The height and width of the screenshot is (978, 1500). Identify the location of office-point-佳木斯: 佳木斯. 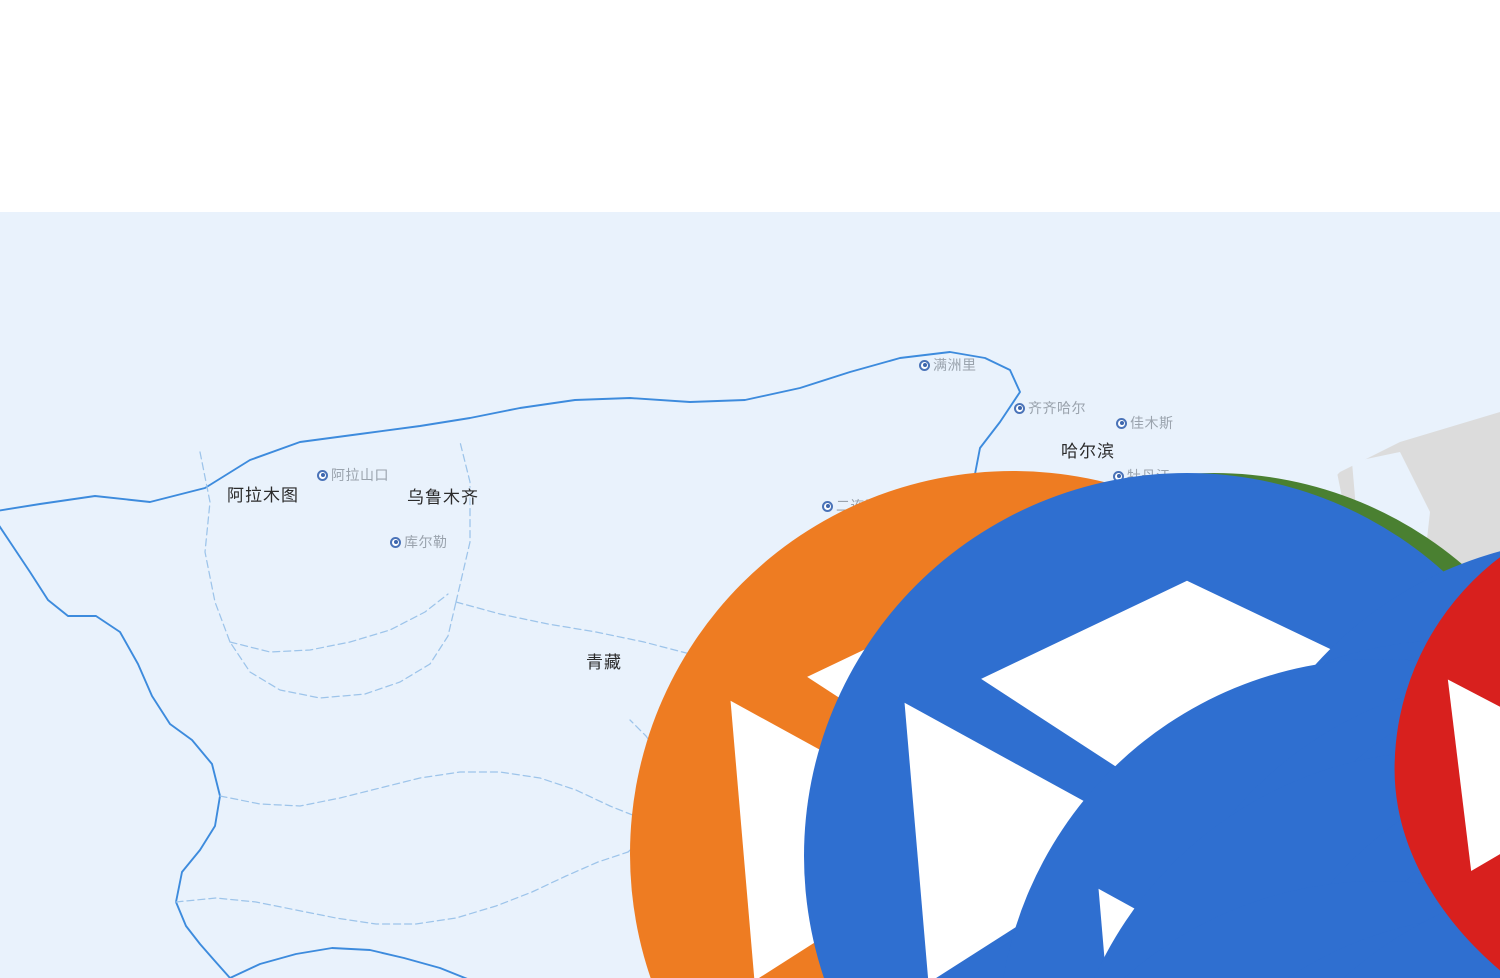
(1145, 423).